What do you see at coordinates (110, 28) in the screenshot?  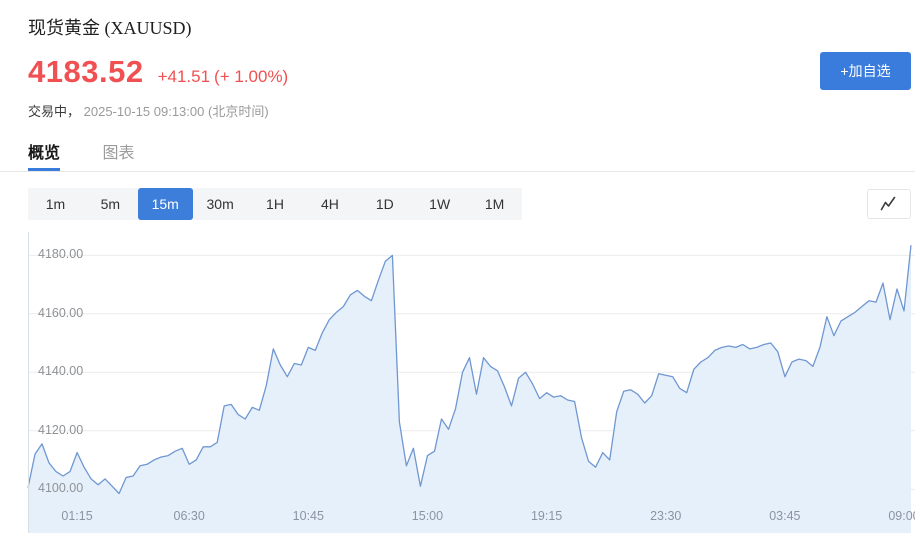 I see `instrument-title: 现货黄金 (XAUUSD)` at bounding box center [110, 28].